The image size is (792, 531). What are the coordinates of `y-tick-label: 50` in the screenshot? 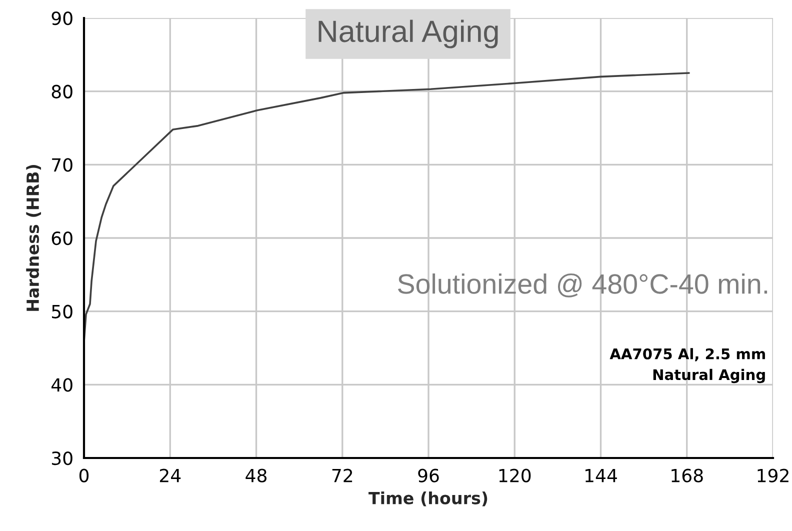 It's located at (62, 311).